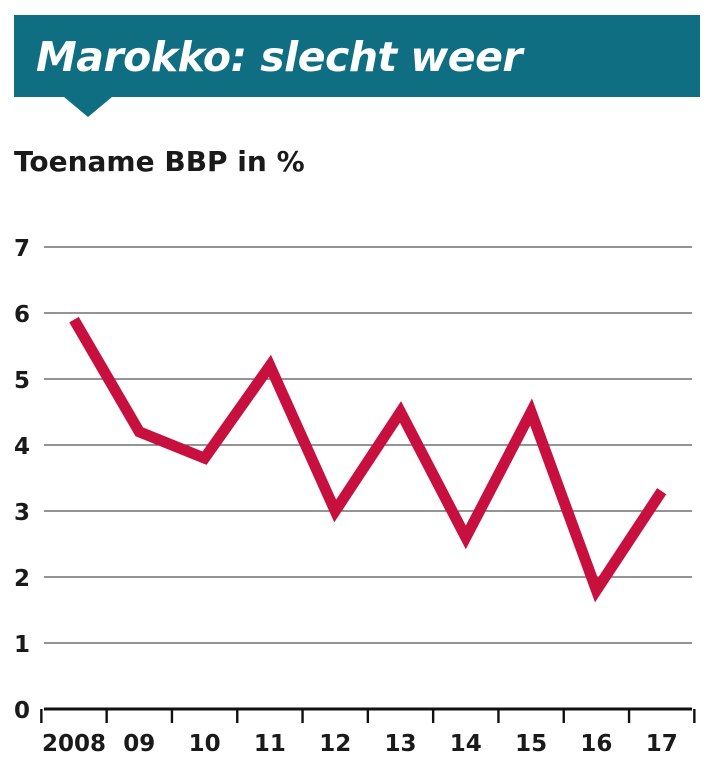 This screenshot has width=712, height=777. I want to click on banner-pointer, so click(88, 107).